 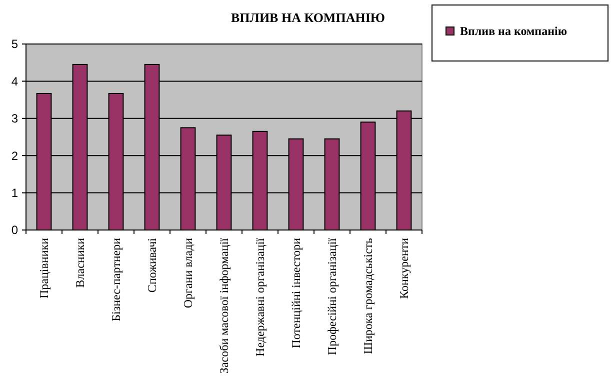 What do you see at coordinates (188, 272) in the screenshot?
I see `x-tick-label: Органи влади` at bounding box center [188, 272].